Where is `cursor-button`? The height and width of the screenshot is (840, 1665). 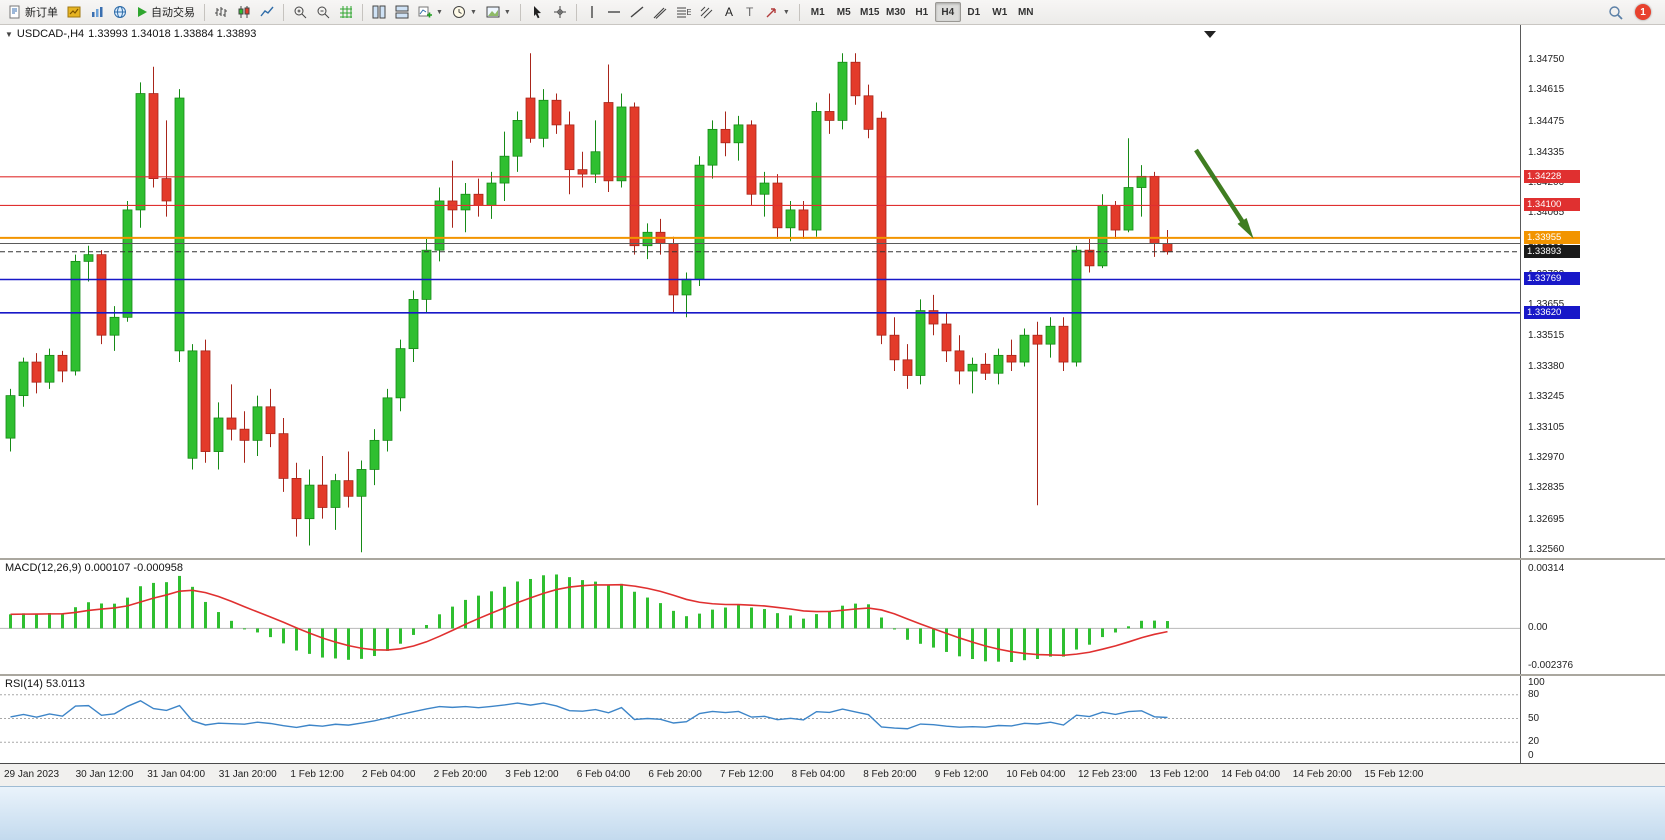
cursor-button is located at coordinates (537, 12).